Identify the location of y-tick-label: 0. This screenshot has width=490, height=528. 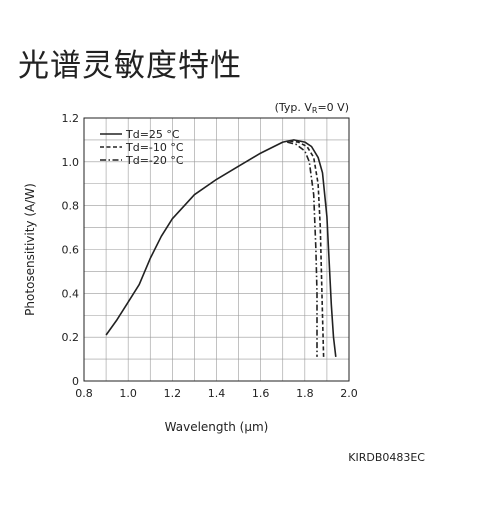
(75, 381).